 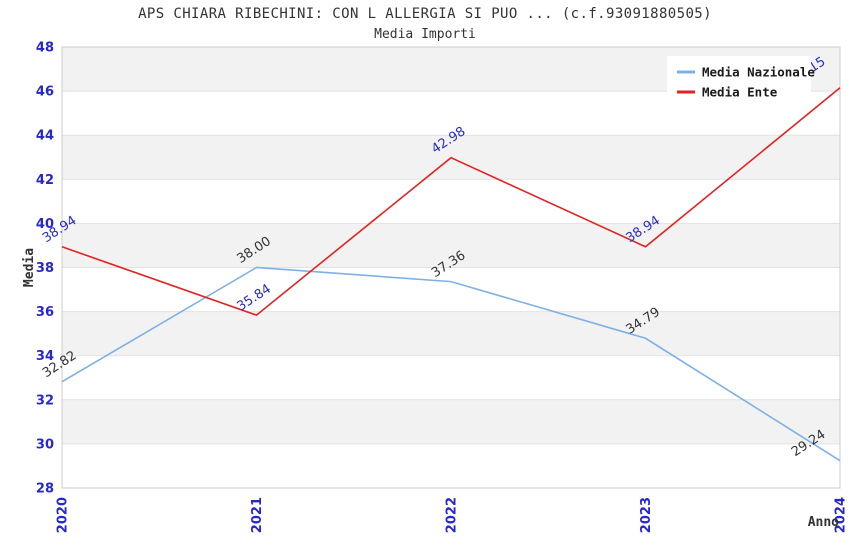 What do you see at coordinates (45, 180) in the screenshot?
I see `y-tick-label: 42` at bounding box center [45, 180].